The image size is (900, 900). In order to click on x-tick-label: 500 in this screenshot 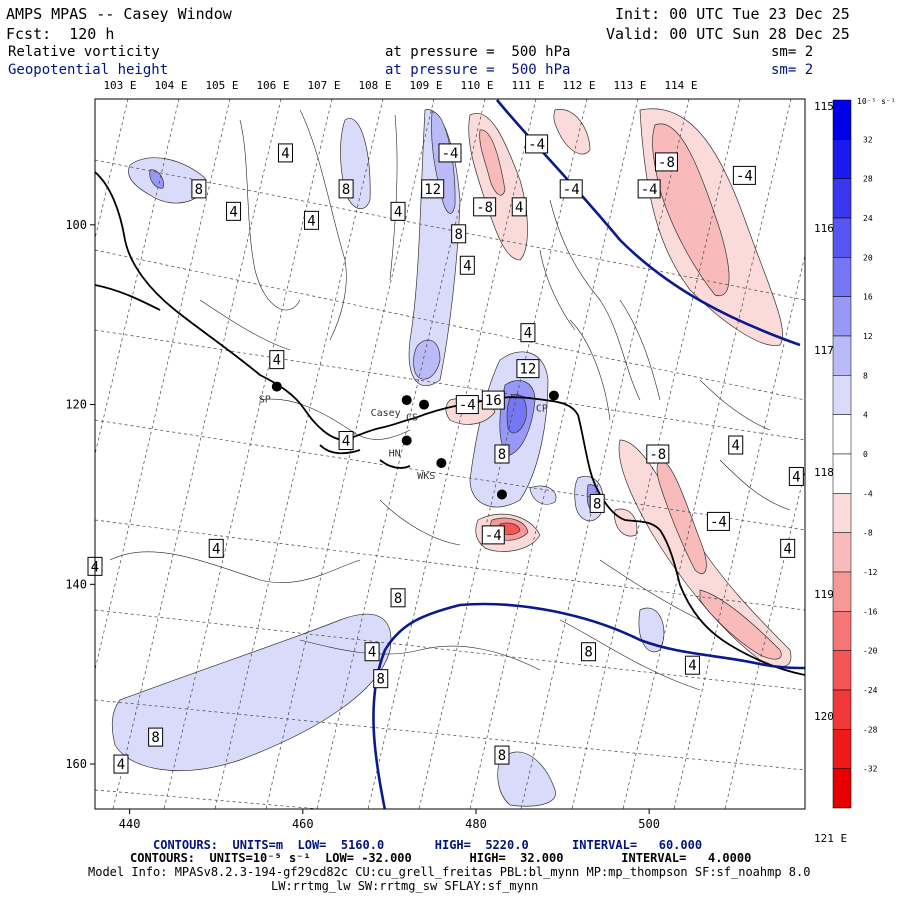, I will do `click(649, 824)`.